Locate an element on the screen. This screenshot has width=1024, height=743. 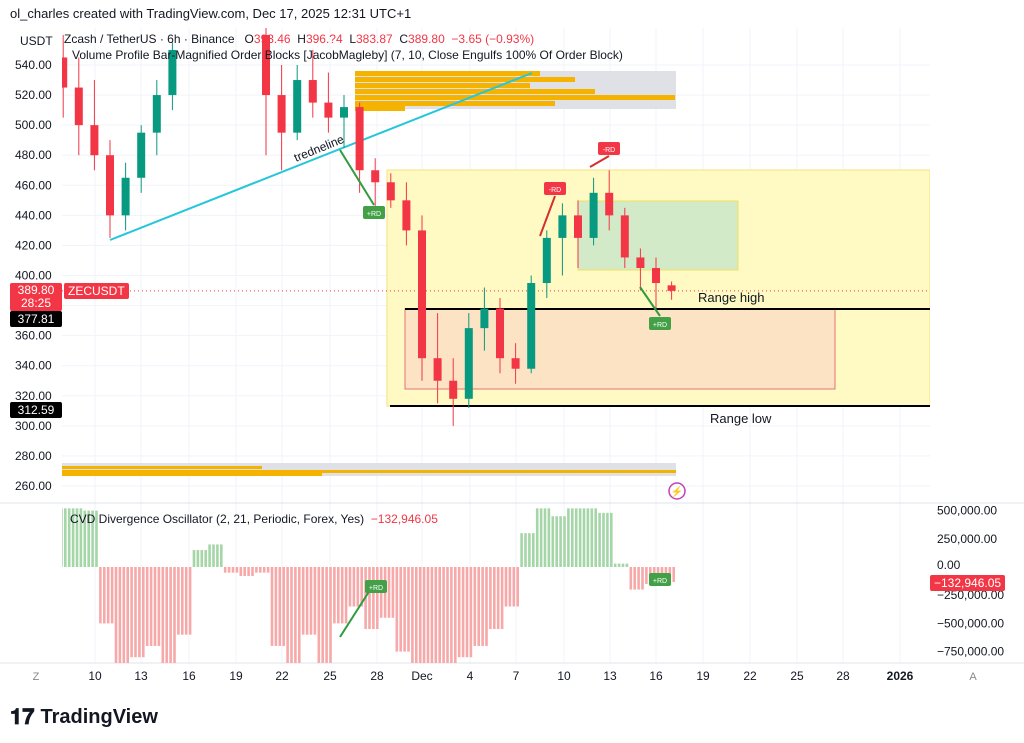
bear-div-line is located at coordinates (599, 161).